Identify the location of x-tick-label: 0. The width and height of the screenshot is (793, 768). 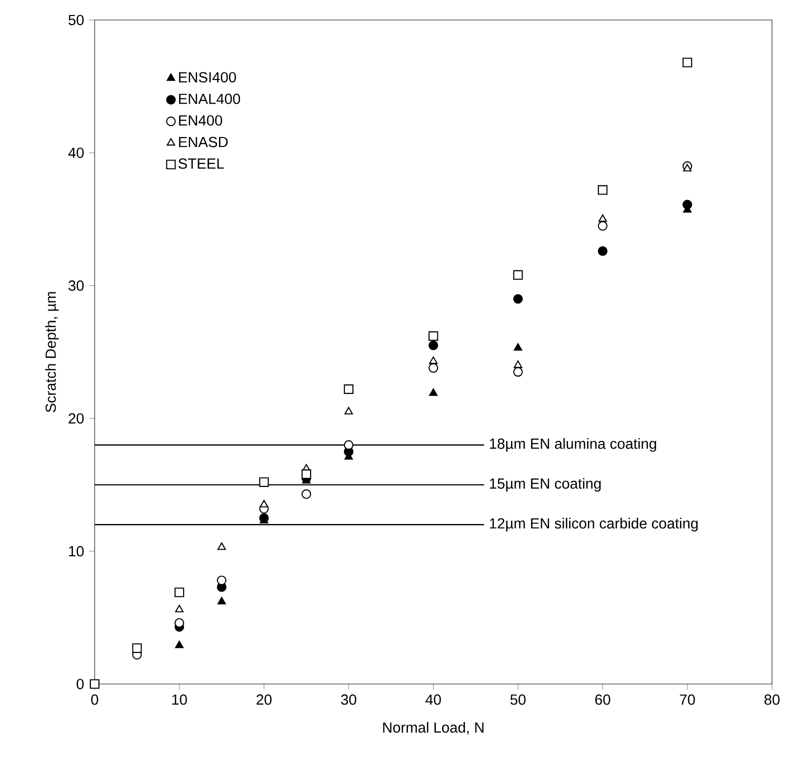
(94, 699).